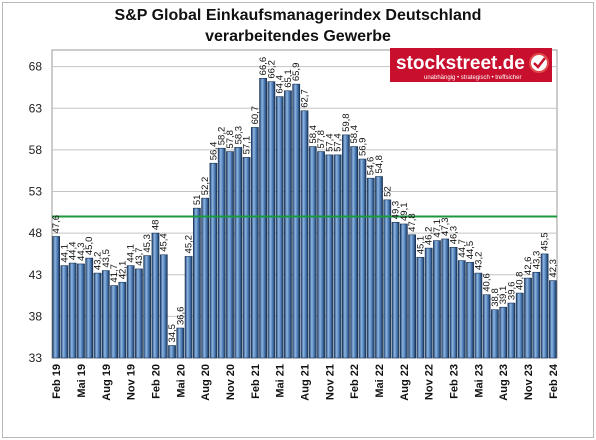 This screenshot has width=596, height=440. What do you see at coordinates (271, 69) in the screenshot?
I see `value-label-Apr-21: 66,2` at bounding box center [271, 69].